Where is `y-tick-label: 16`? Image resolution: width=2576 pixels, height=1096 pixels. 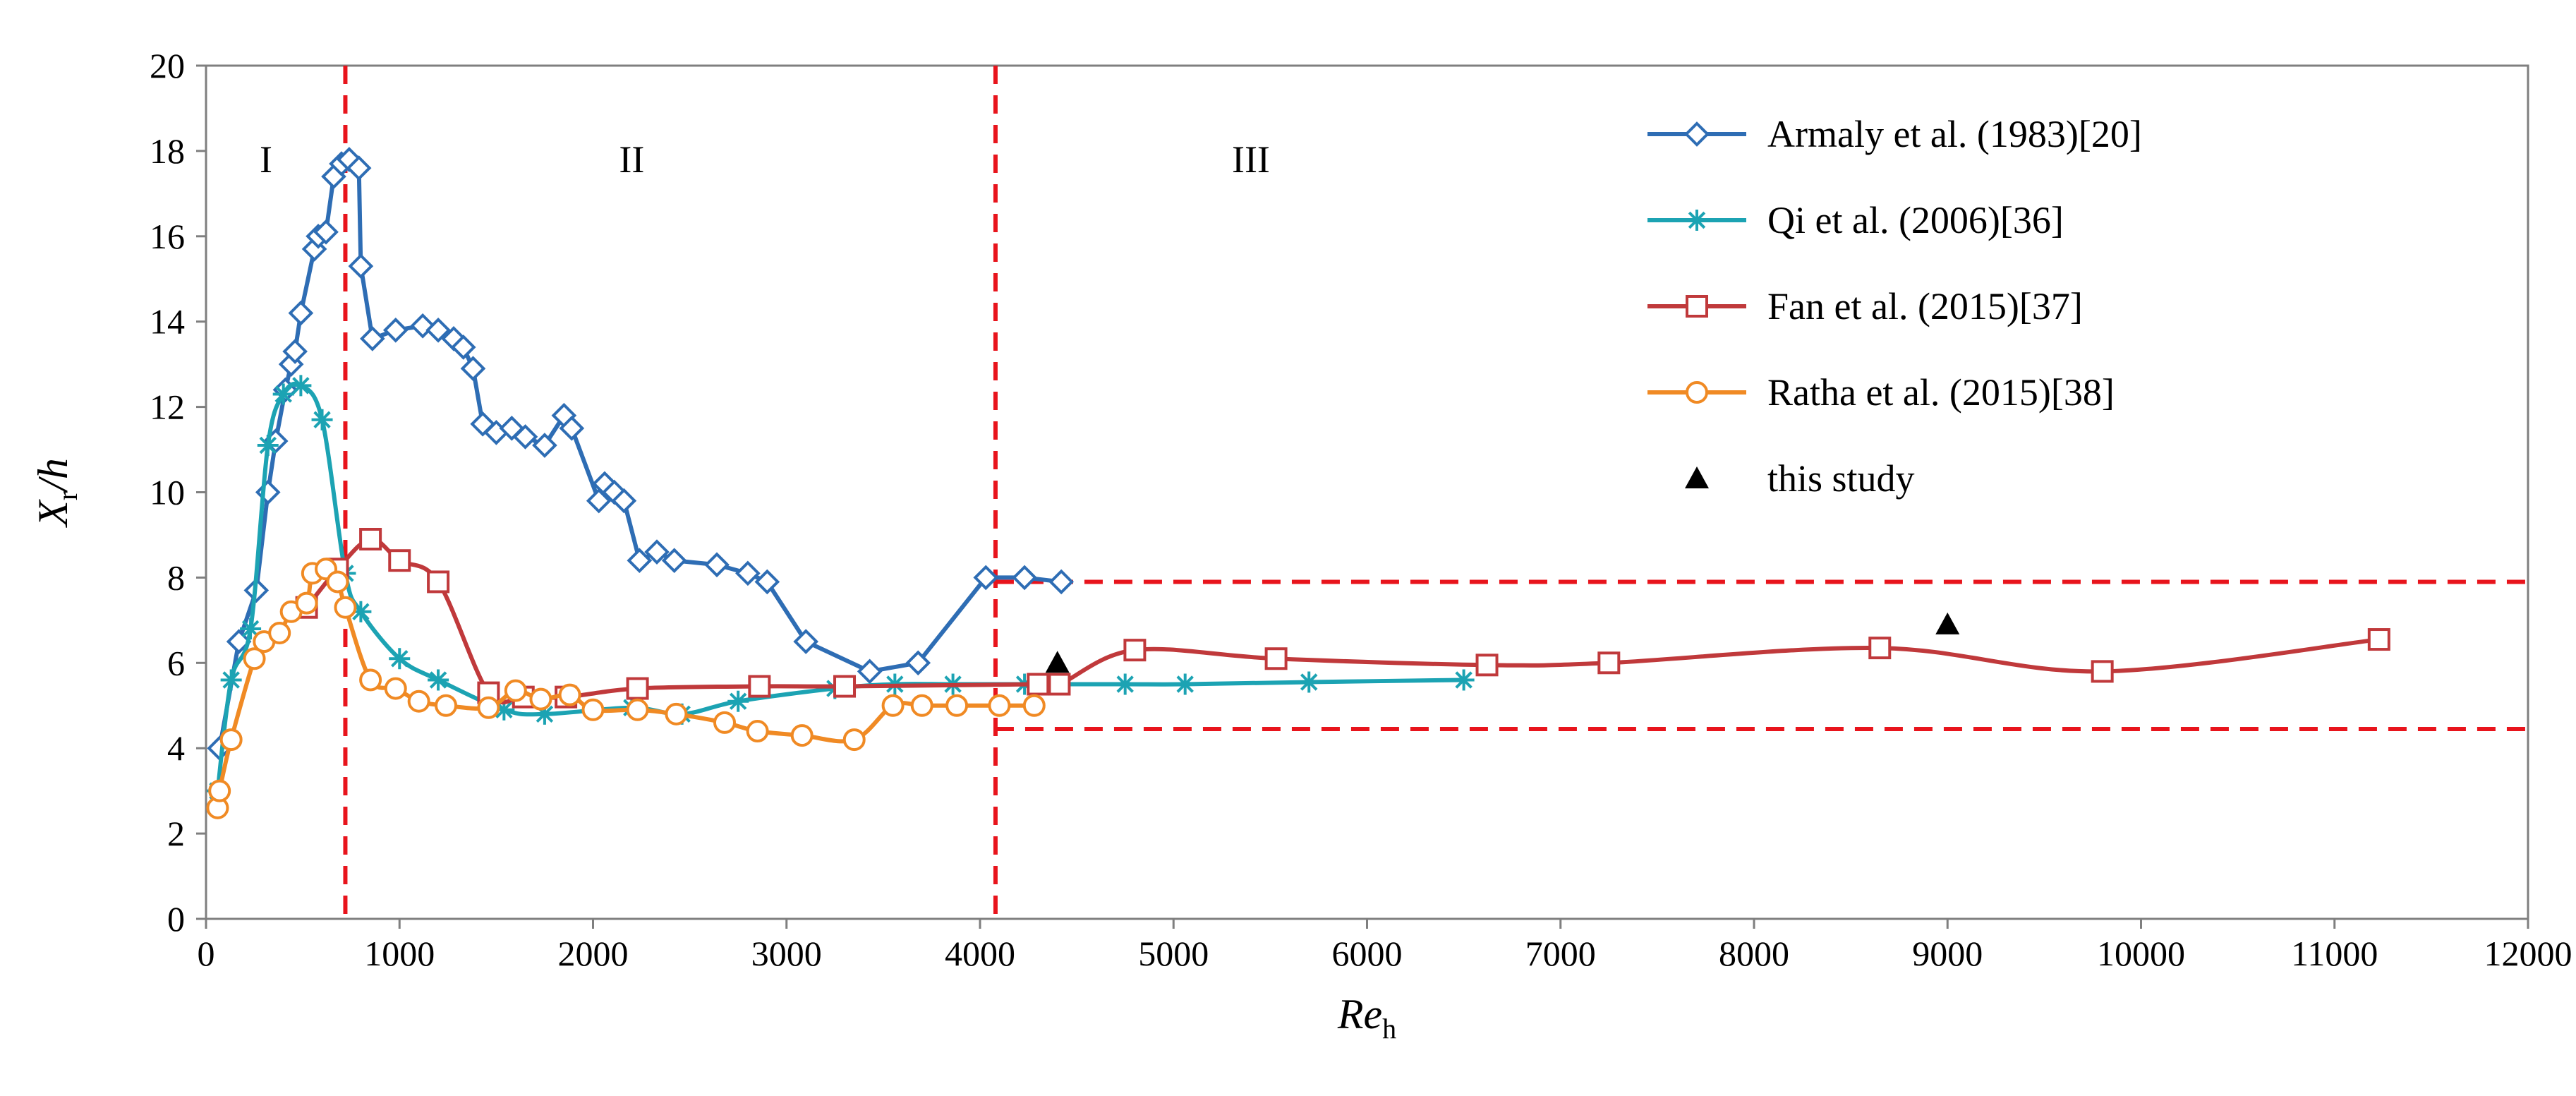
y-tick-label: 16 is located at coordinates (168, 237).